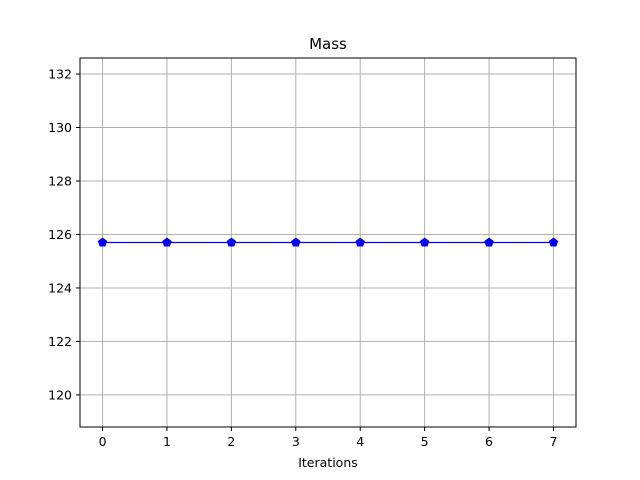 The image size is (640, 480). Describe the element at coordinates (553, 441) in the screenshot. I see `x-tick-label: 7` at that location.